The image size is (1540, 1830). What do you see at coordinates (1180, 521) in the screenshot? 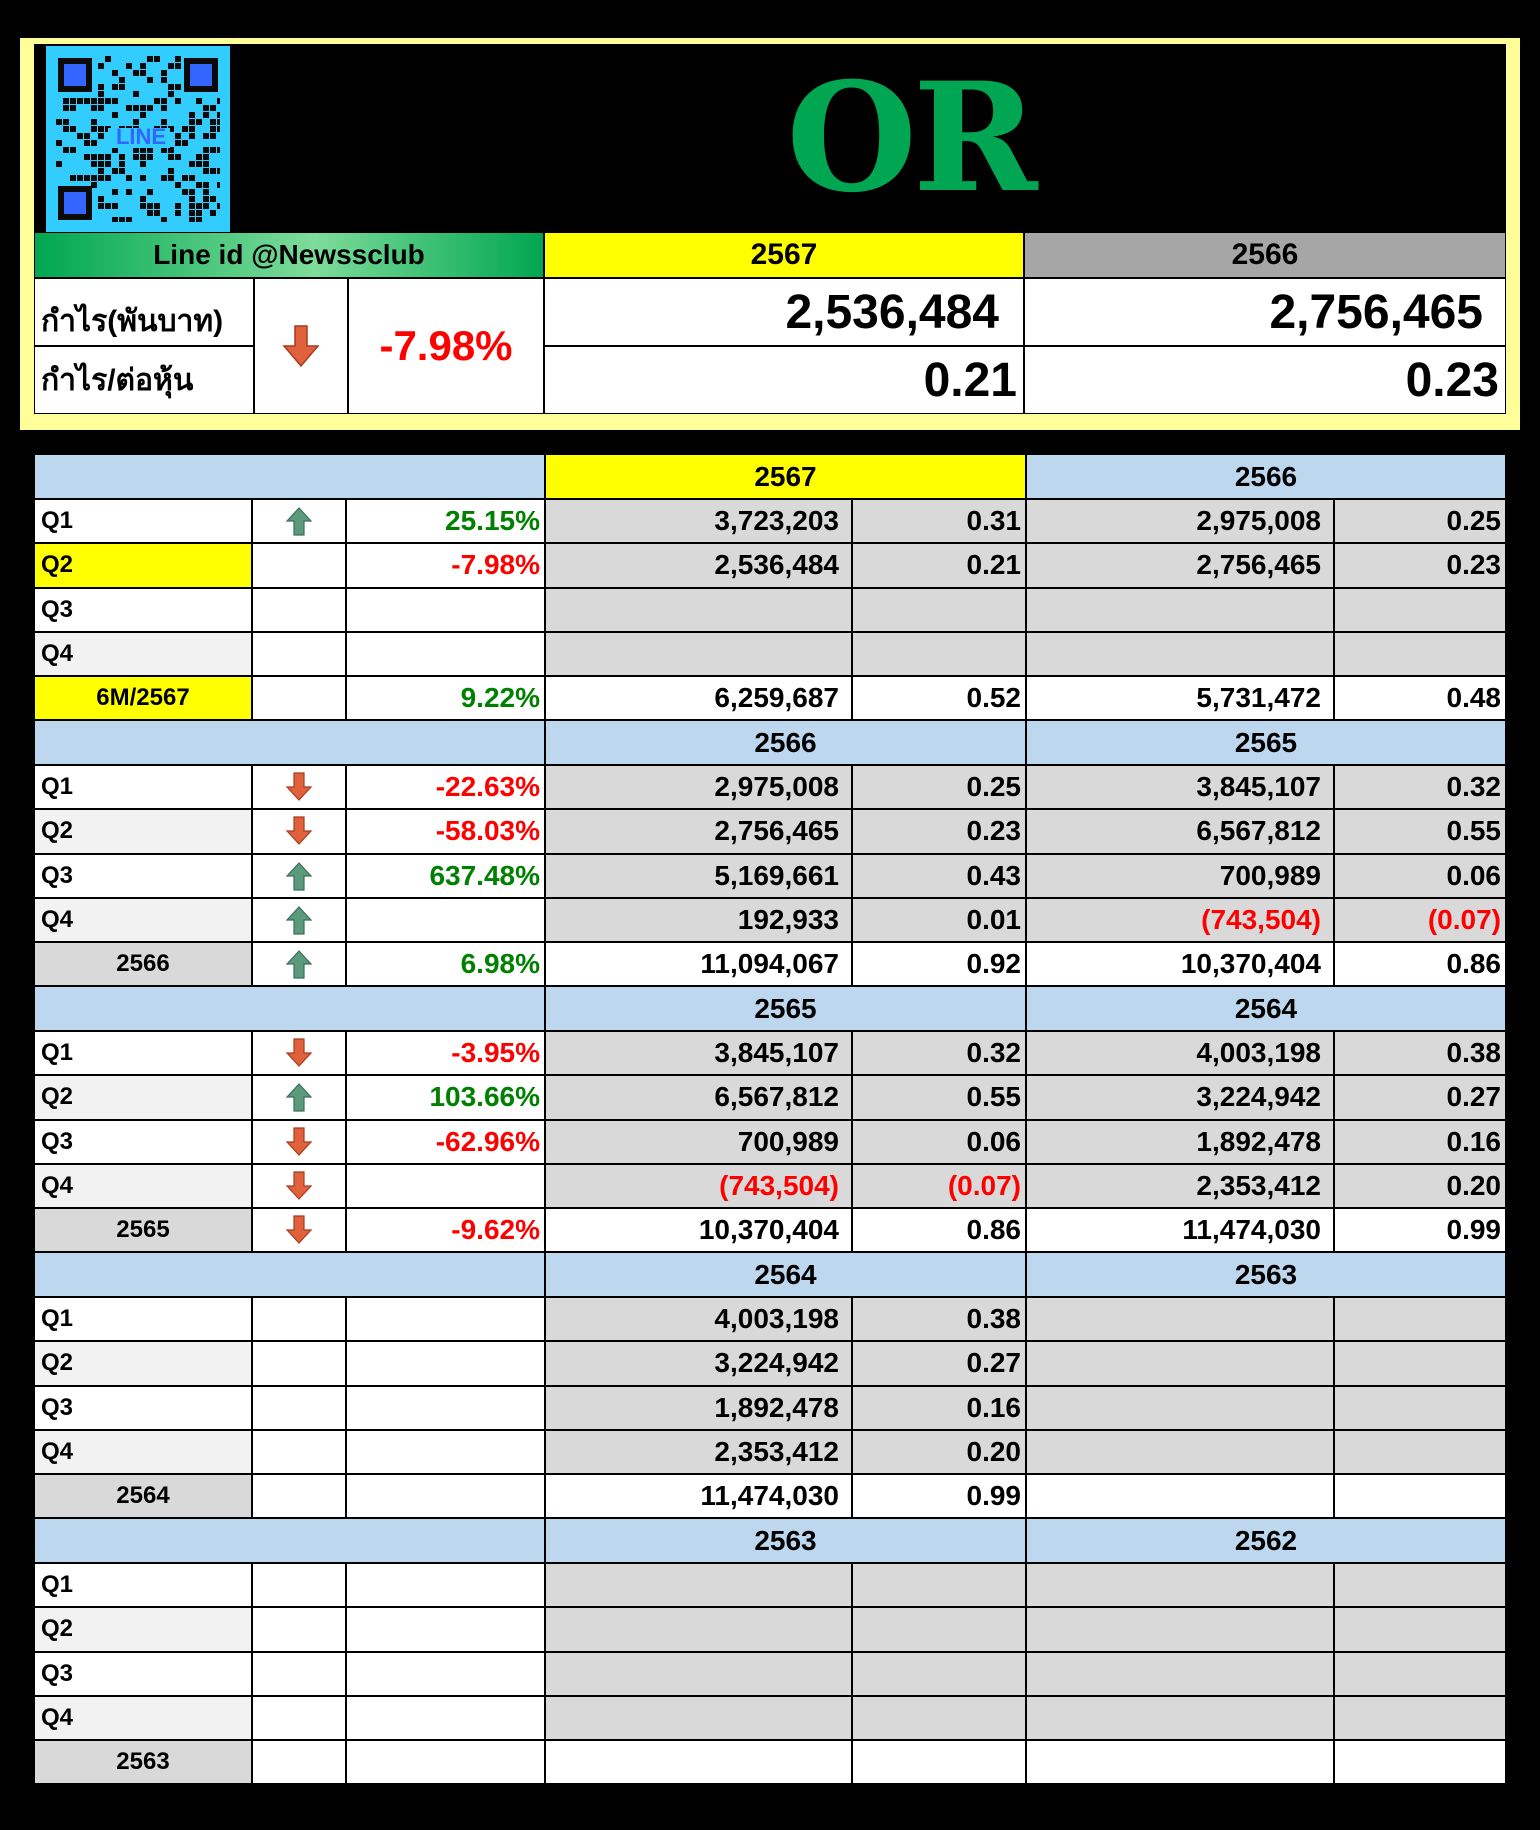
I see `profit-year-b: 2,975,008` at bounding box center [1180, 521].